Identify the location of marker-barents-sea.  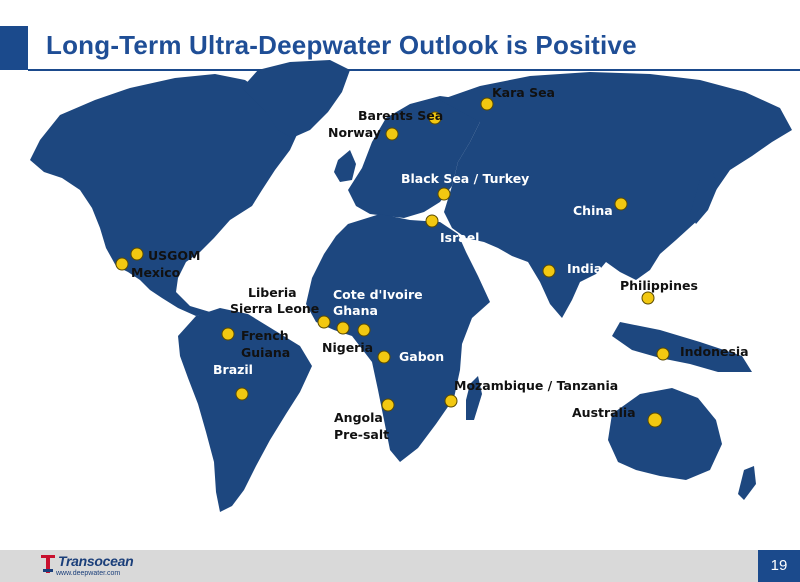
(435, 118).